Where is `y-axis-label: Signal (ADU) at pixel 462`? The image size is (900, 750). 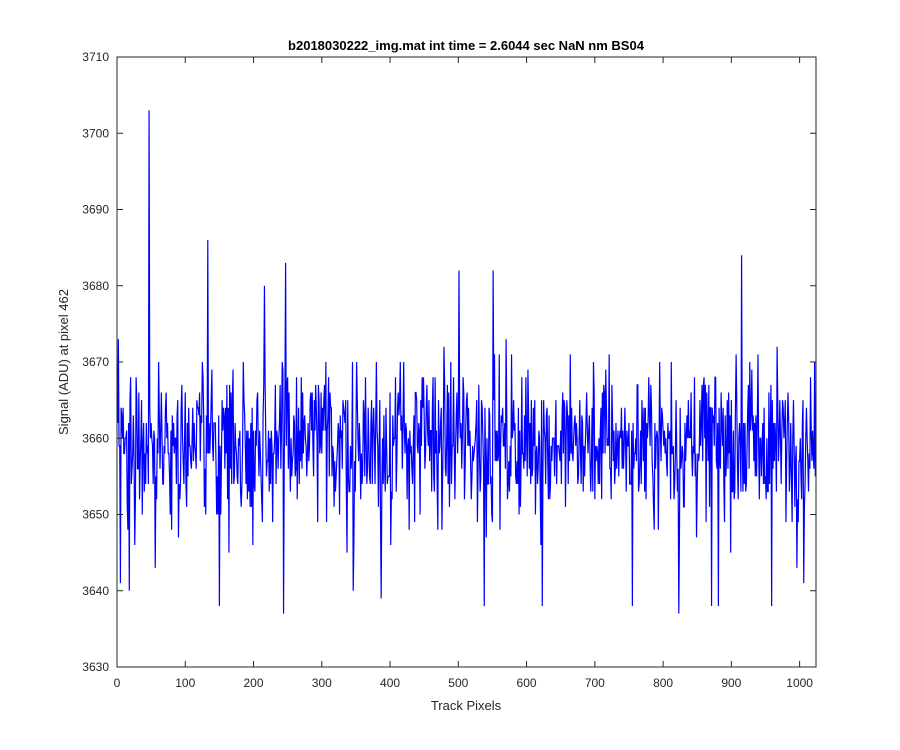
y-axis-label: Signal (ADU) at pixel 462 is located at coordinates (63, 362).